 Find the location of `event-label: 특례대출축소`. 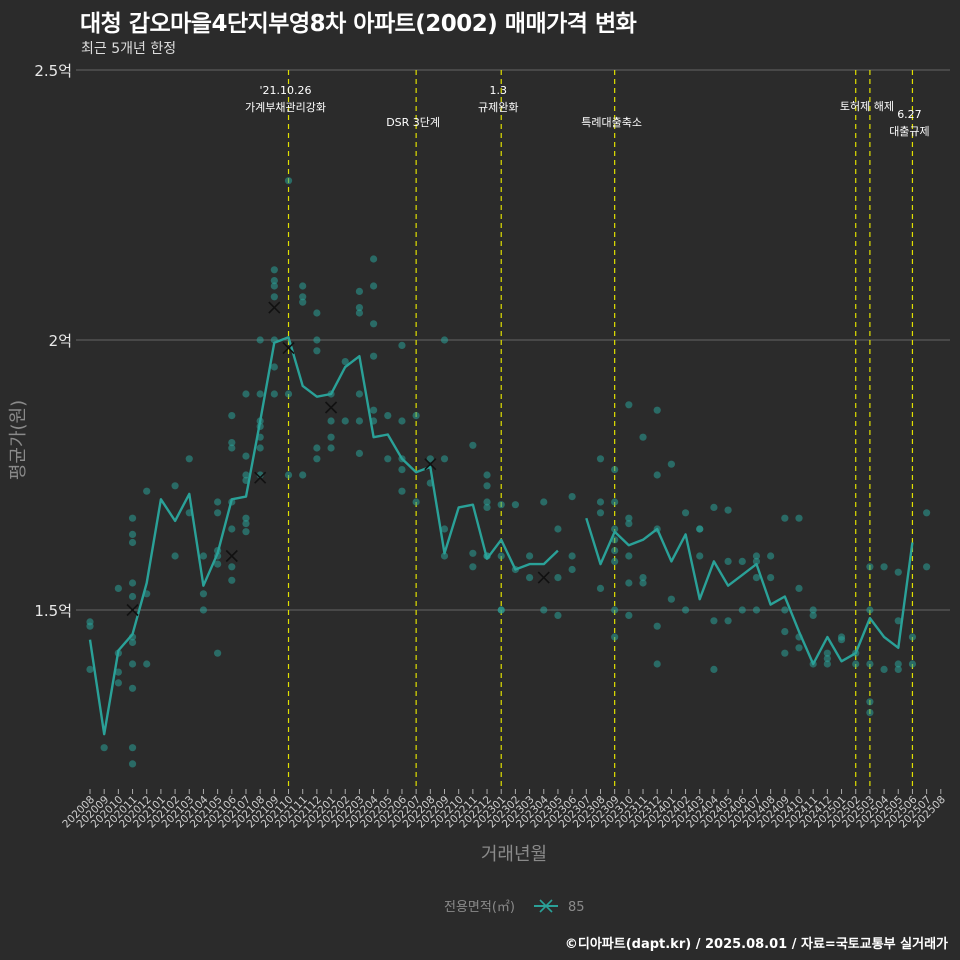

event-label: 특례대출축소 is located at coordinates (611, 122).